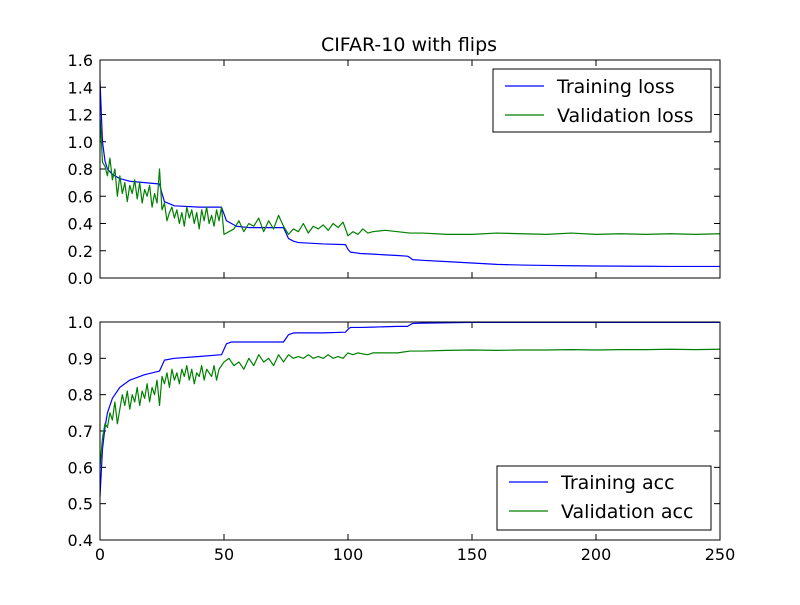 This screenshot has height=605, width=800. I want to click on legend-label-validation-acc: Validation acc, so click(627, 512).